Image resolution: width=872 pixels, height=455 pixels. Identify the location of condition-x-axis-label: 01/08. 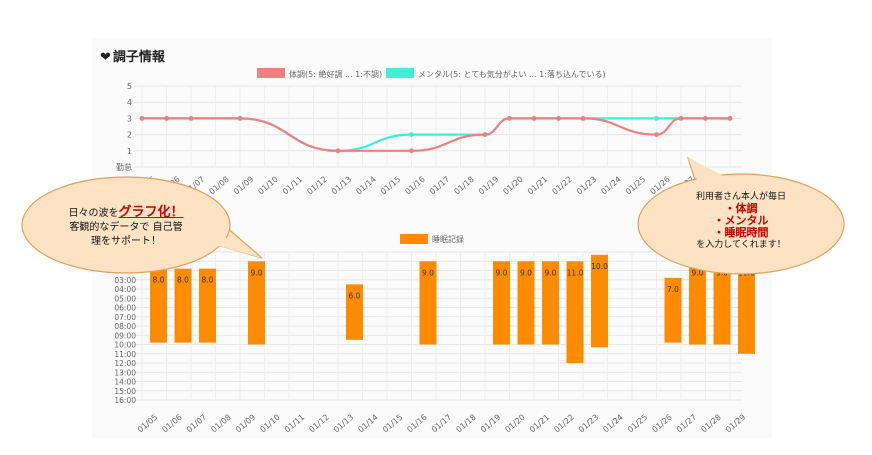
(218, 186).